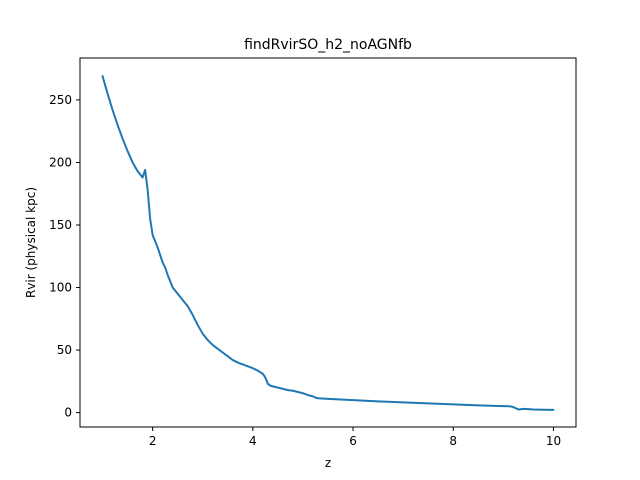 The image size is (640, 480). I want to click on x-tick-label: 8, so click(453, 441).